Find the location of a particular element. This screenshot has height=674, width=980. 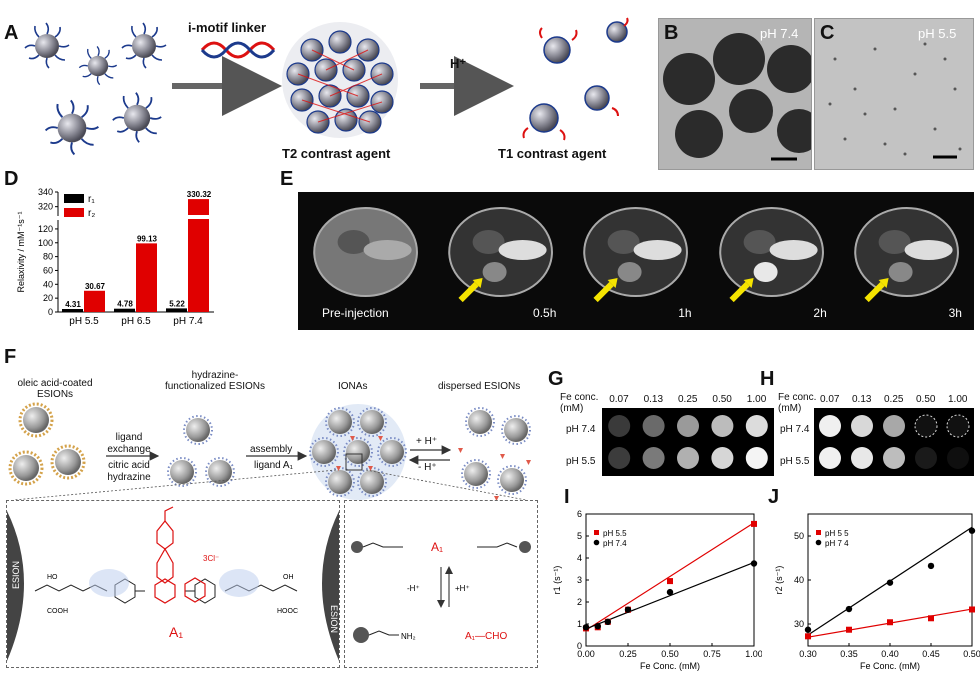

g-header: Fe conc. (mM) is located at coordinates (579, 403).